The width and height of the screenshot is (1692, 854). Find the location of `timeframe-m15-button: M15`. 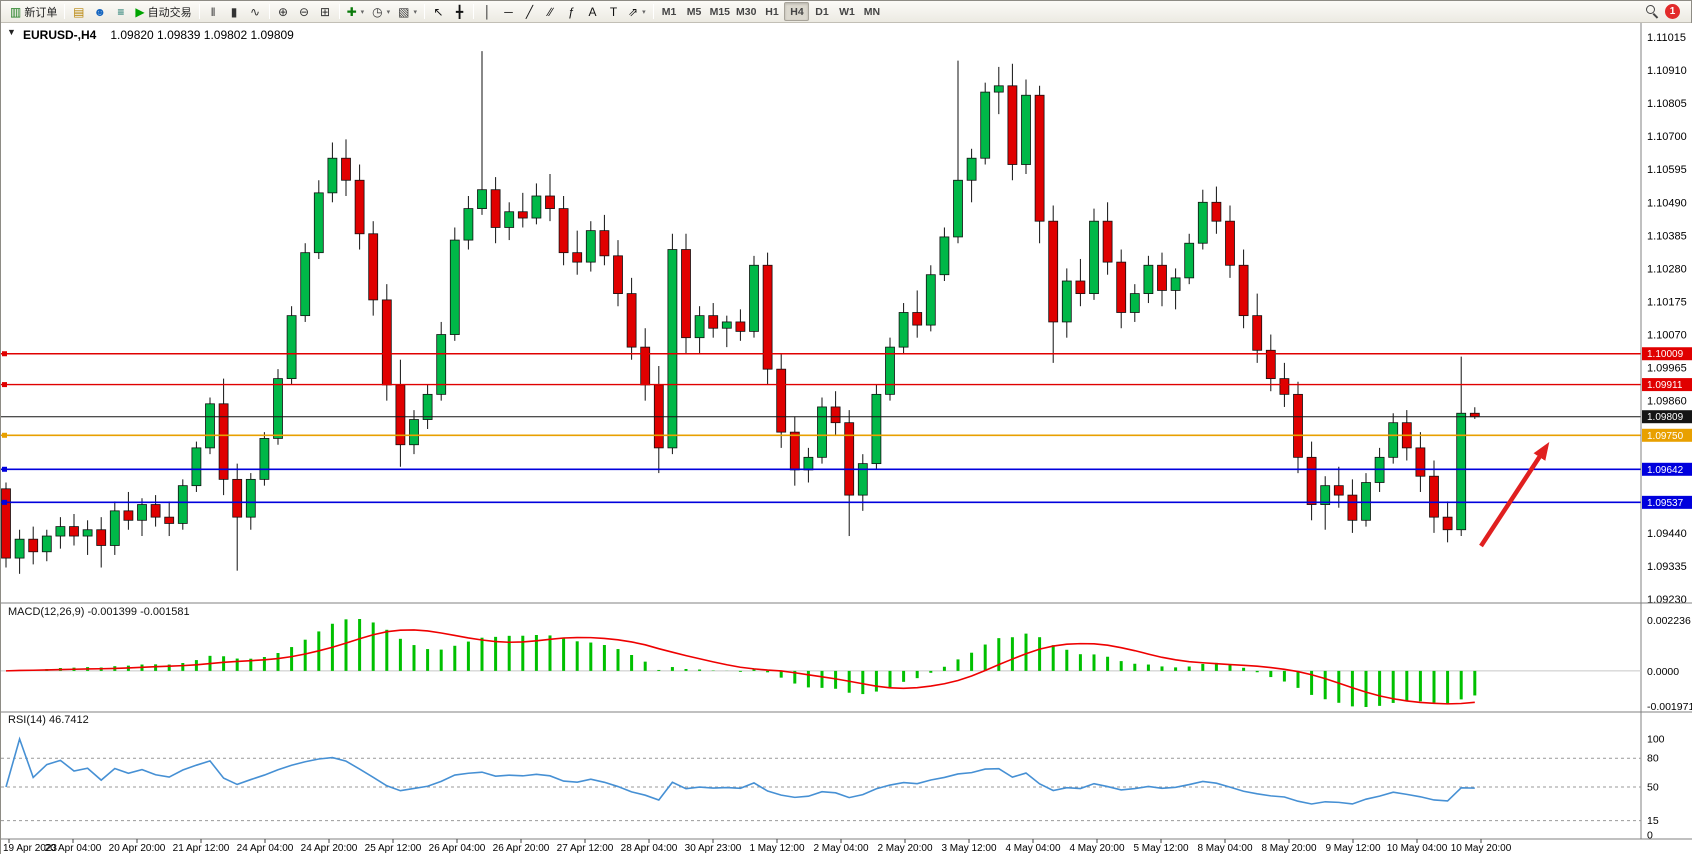

timeframe-m15-button: M15 is located at coordinates (720, 11).